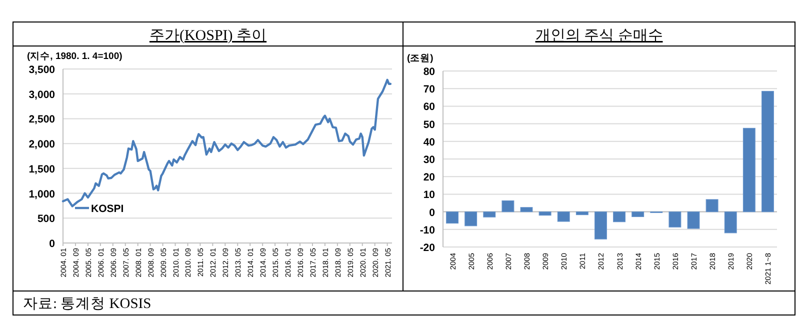 This screenshot has width=807, height=330. What do you see at coordinates (429, 160) in the screenshot?
I see `y-tick-label: 30` at bounding box center [429, 160].